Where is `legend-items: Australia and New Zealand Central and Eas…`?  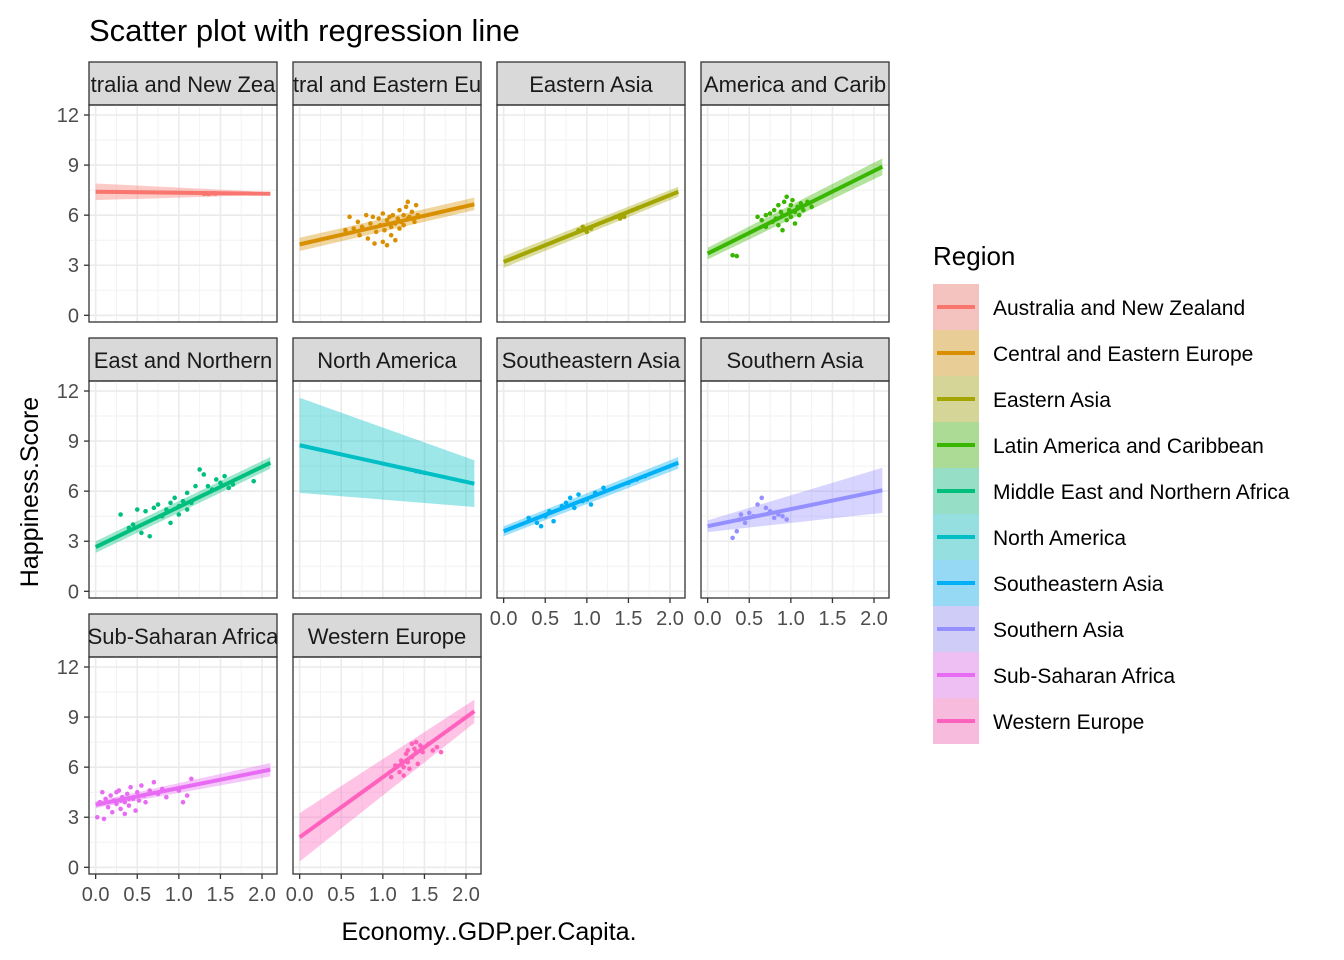 legend-items: Australia and New Zealand Central and Eas… is located at coordinates (1111, 514).